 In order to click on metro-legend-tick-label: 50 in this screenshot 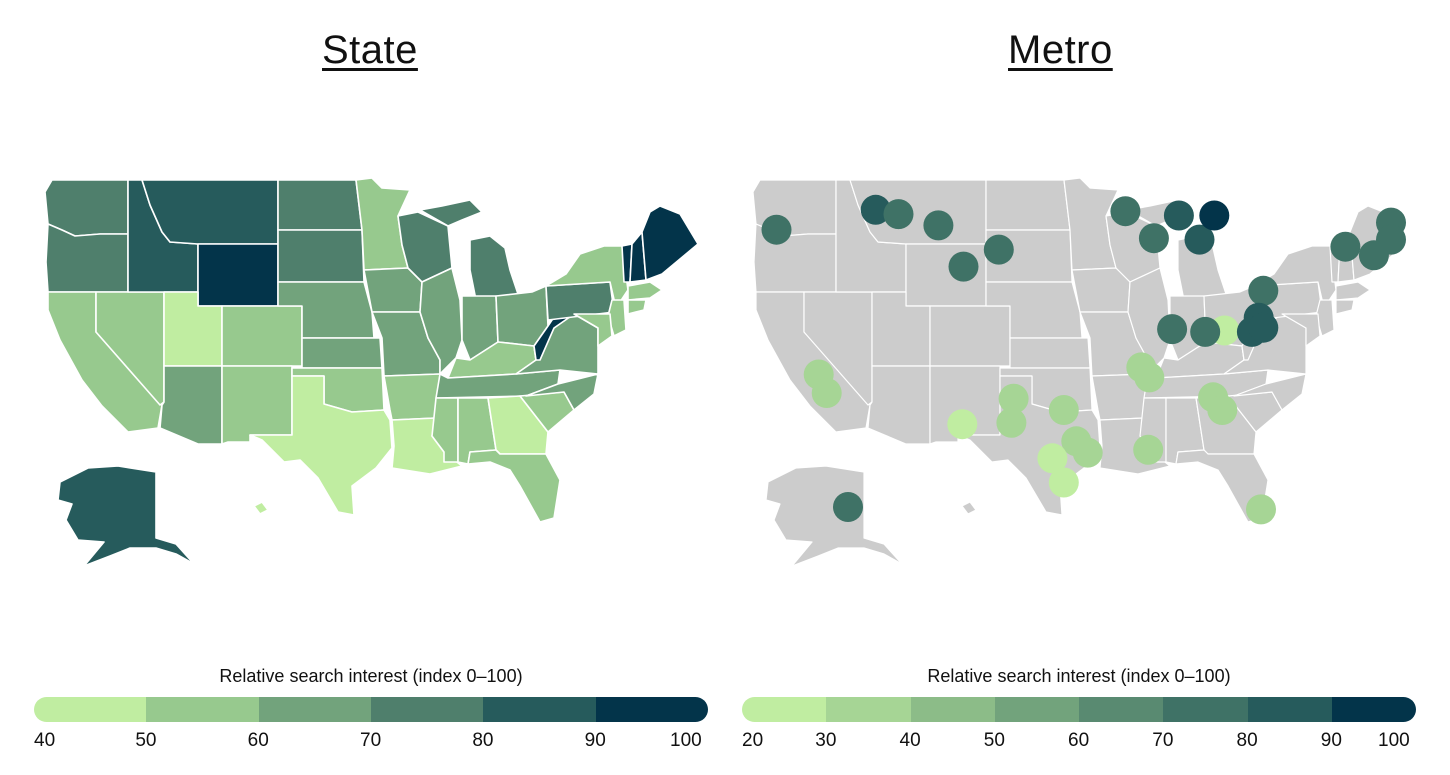, I will do `click(994, 740)`.